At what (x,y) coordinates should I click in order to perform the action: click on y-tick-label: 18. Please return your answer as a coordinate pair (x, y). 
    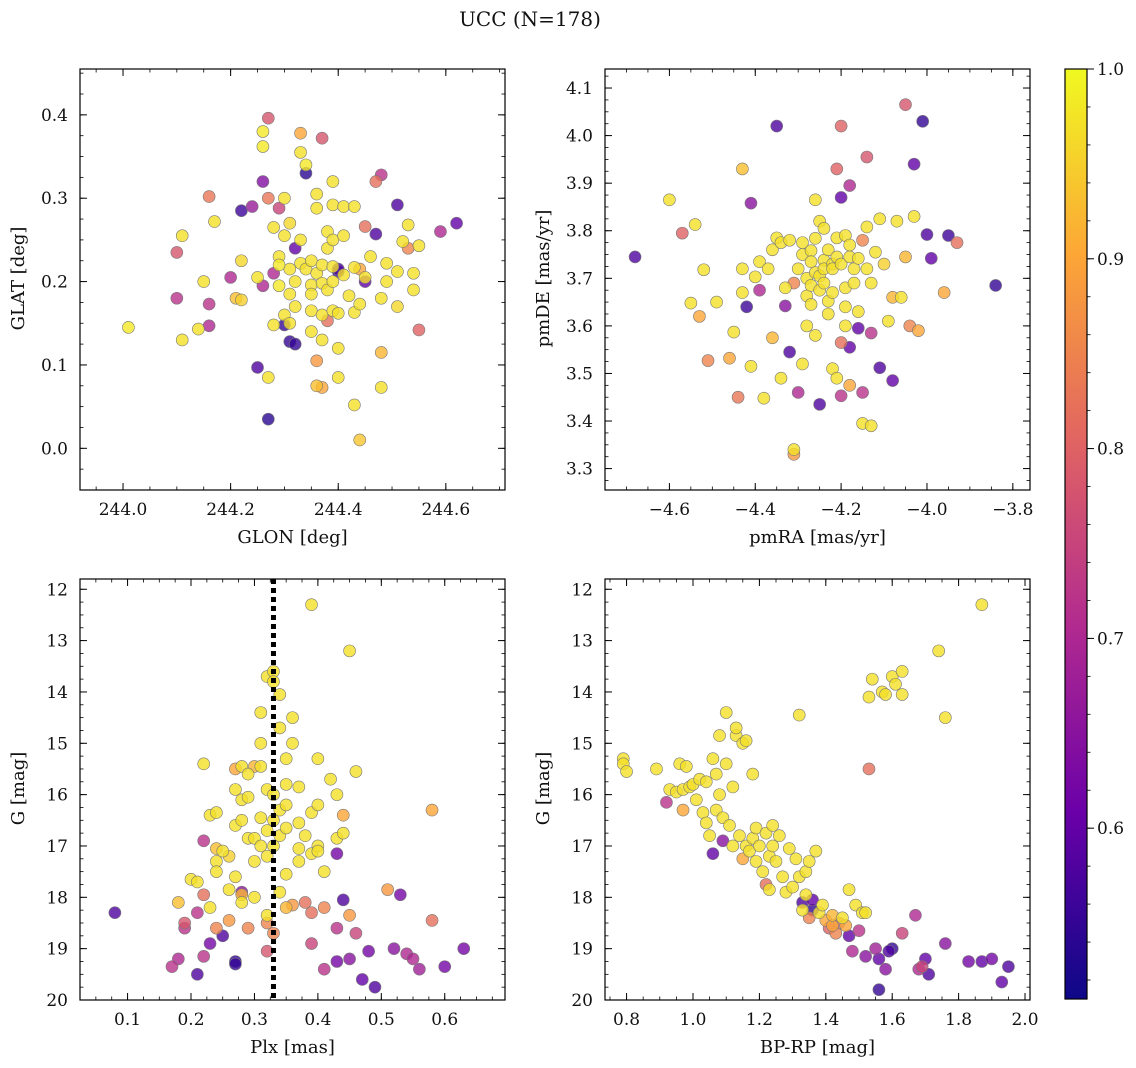
    Looking at the image, I should click on (582, 898).